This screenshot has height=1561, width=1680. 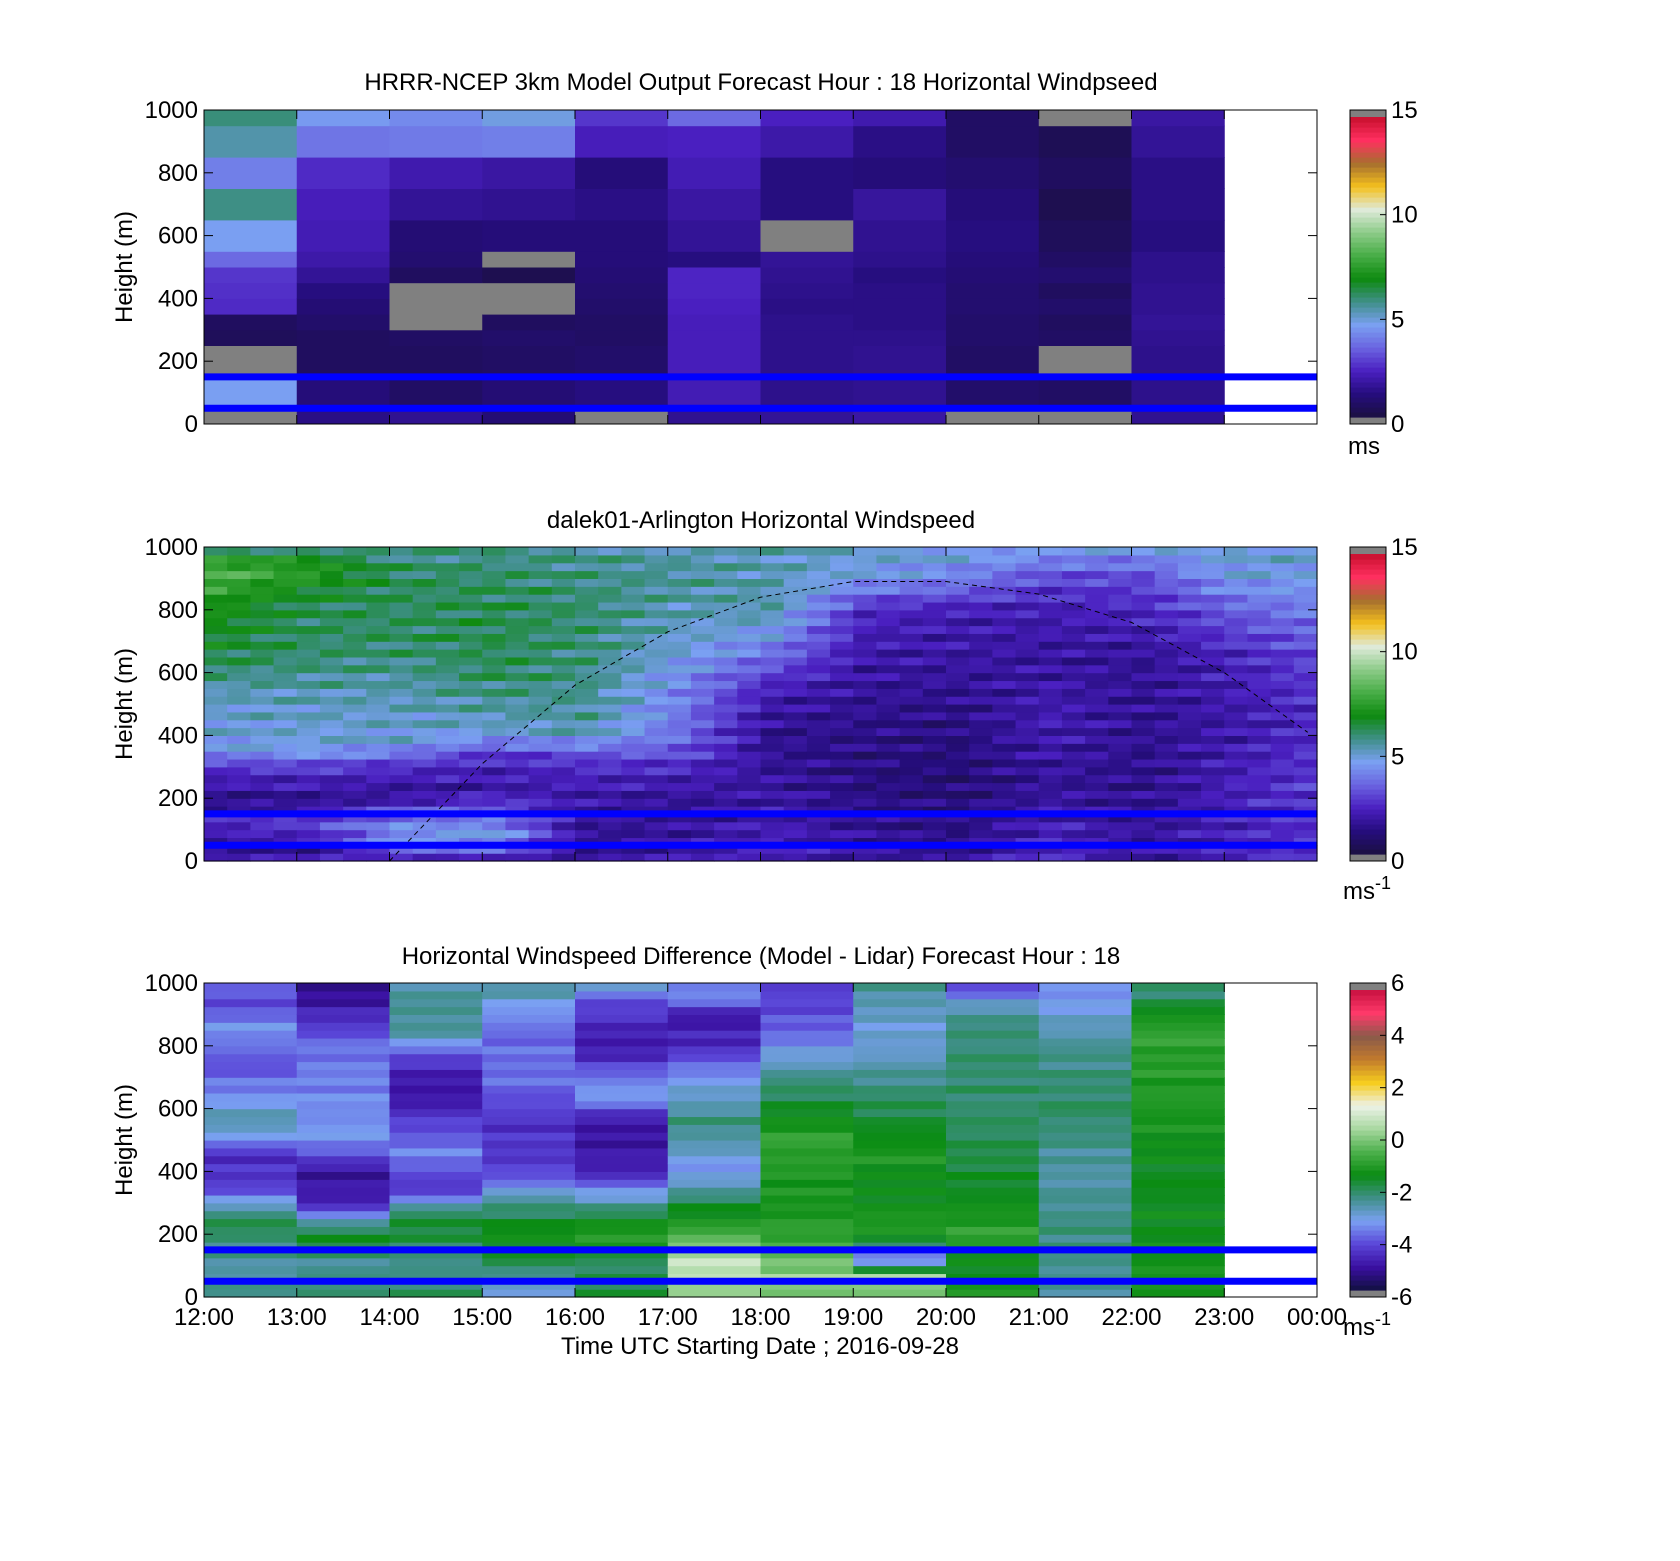 I want to click on y-tick-label: 600, so click(x=178, y=236).